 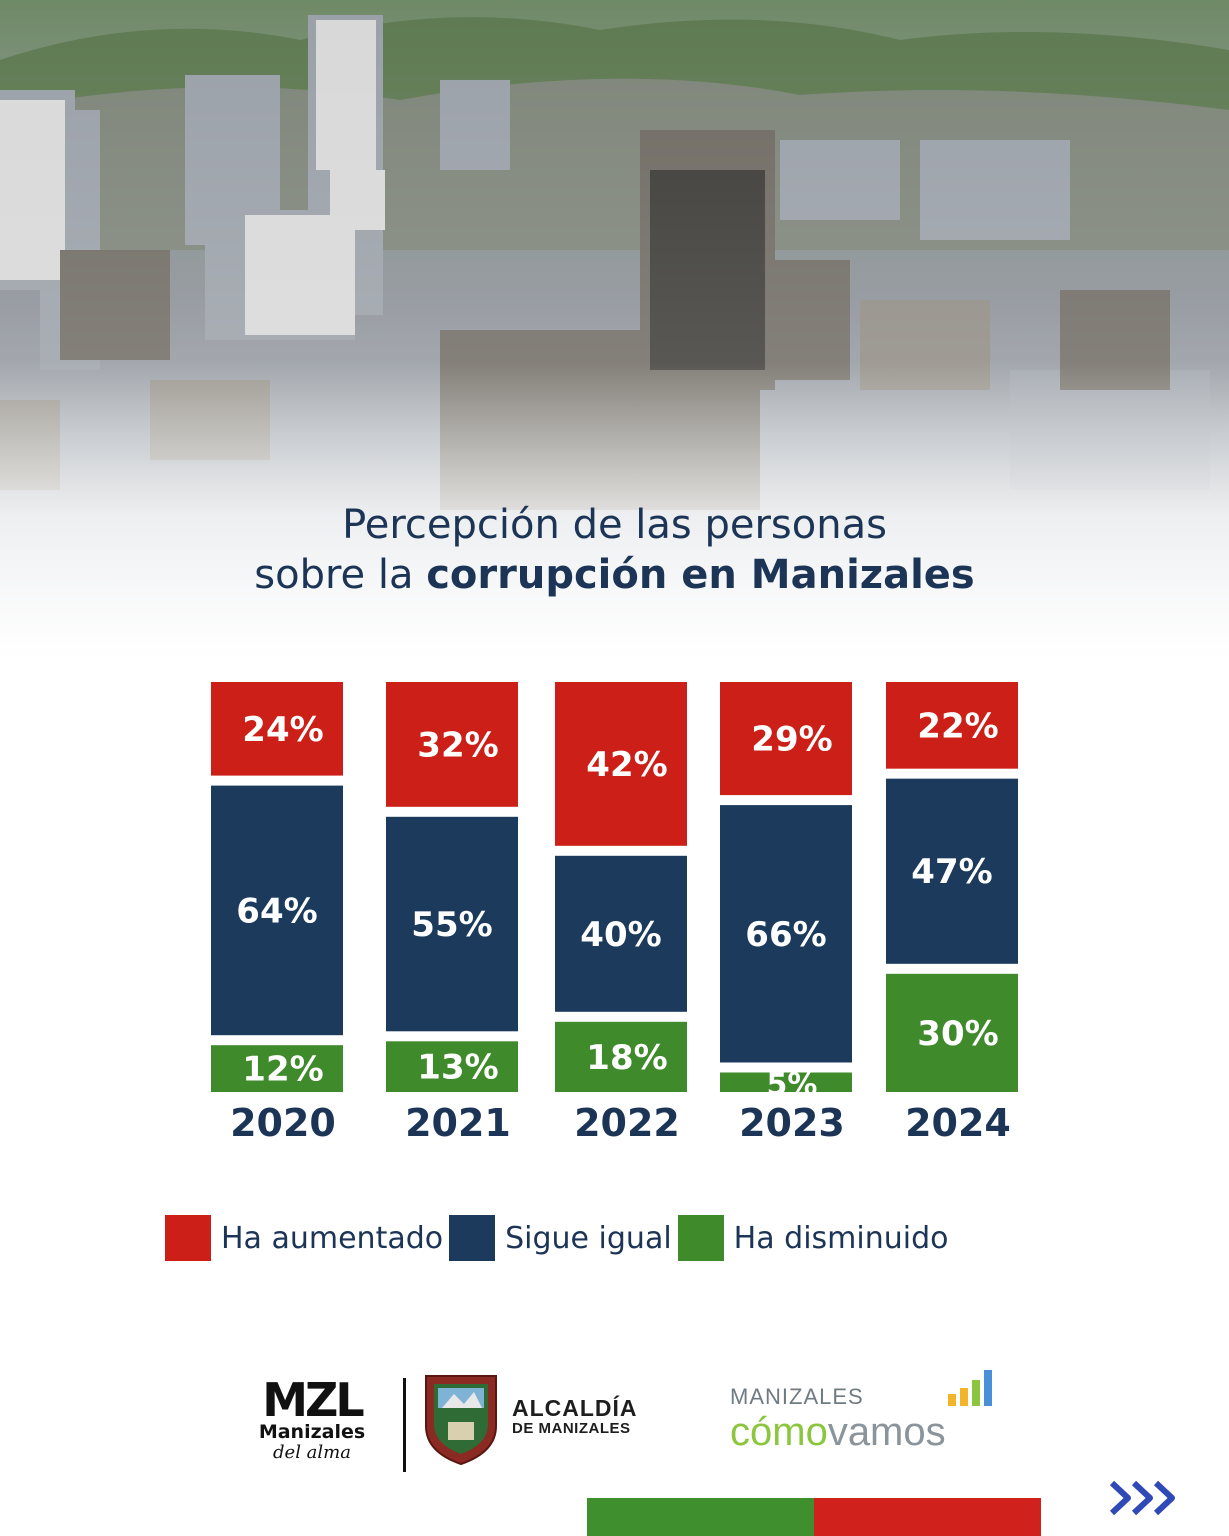 What do you see at coordinates (312, 1432) in the screenshot?
I see `mzl-line-1: Manizales` at bounding box center [312, 1432].